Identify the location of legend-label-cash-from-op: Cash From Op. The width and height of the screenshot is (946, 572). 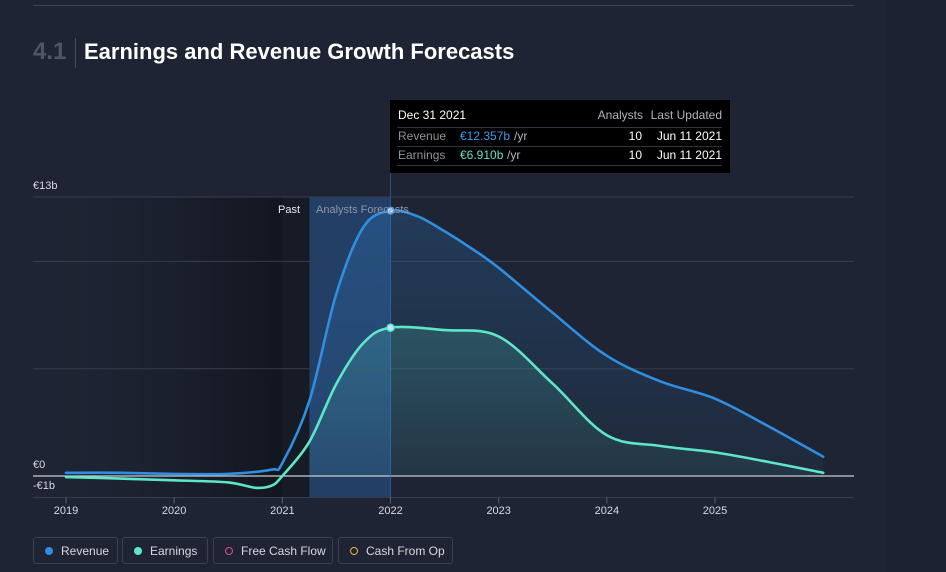
(405, 551).